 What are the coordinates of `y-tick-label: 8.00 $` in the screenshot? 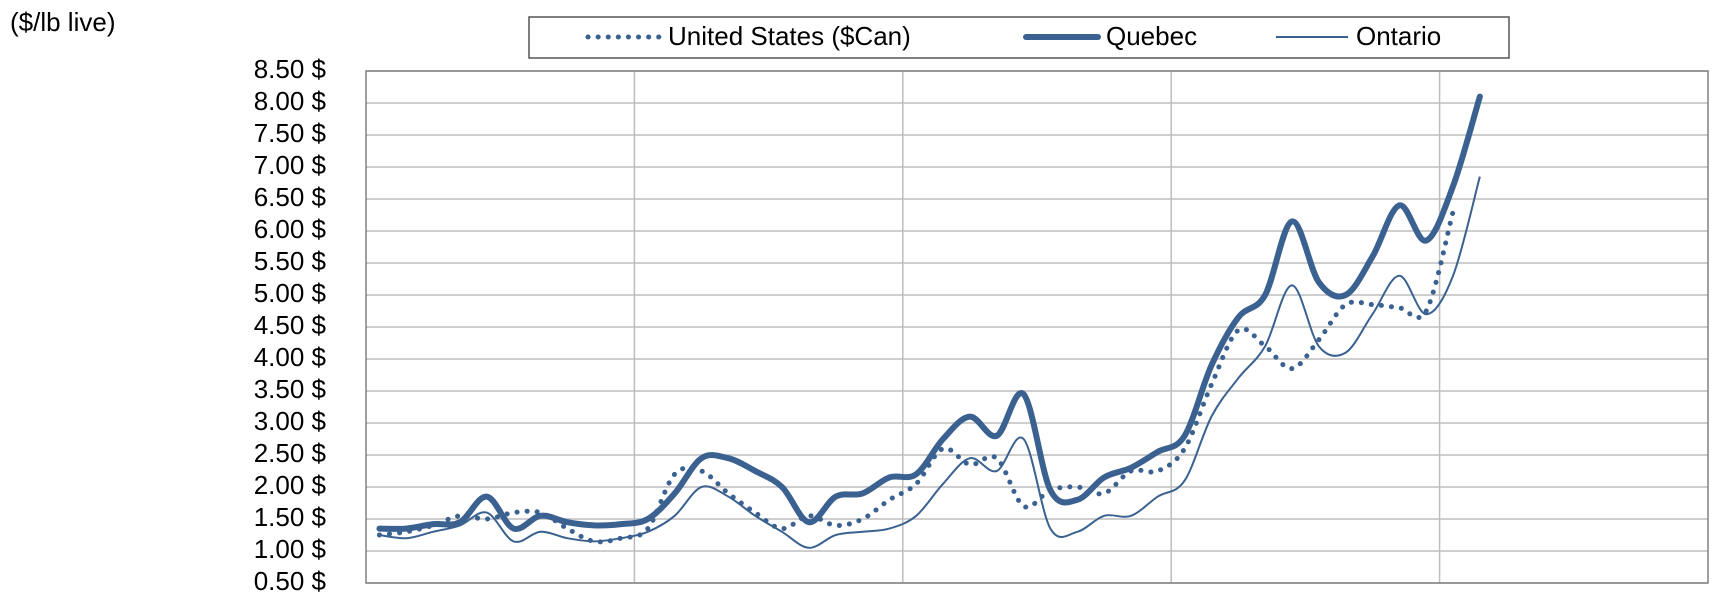 It's located at (290, 101).